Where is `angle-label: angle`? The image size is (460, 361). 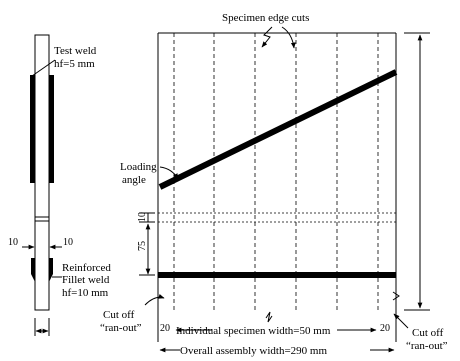
angle-label: angle is located at coordinates (134, 180).